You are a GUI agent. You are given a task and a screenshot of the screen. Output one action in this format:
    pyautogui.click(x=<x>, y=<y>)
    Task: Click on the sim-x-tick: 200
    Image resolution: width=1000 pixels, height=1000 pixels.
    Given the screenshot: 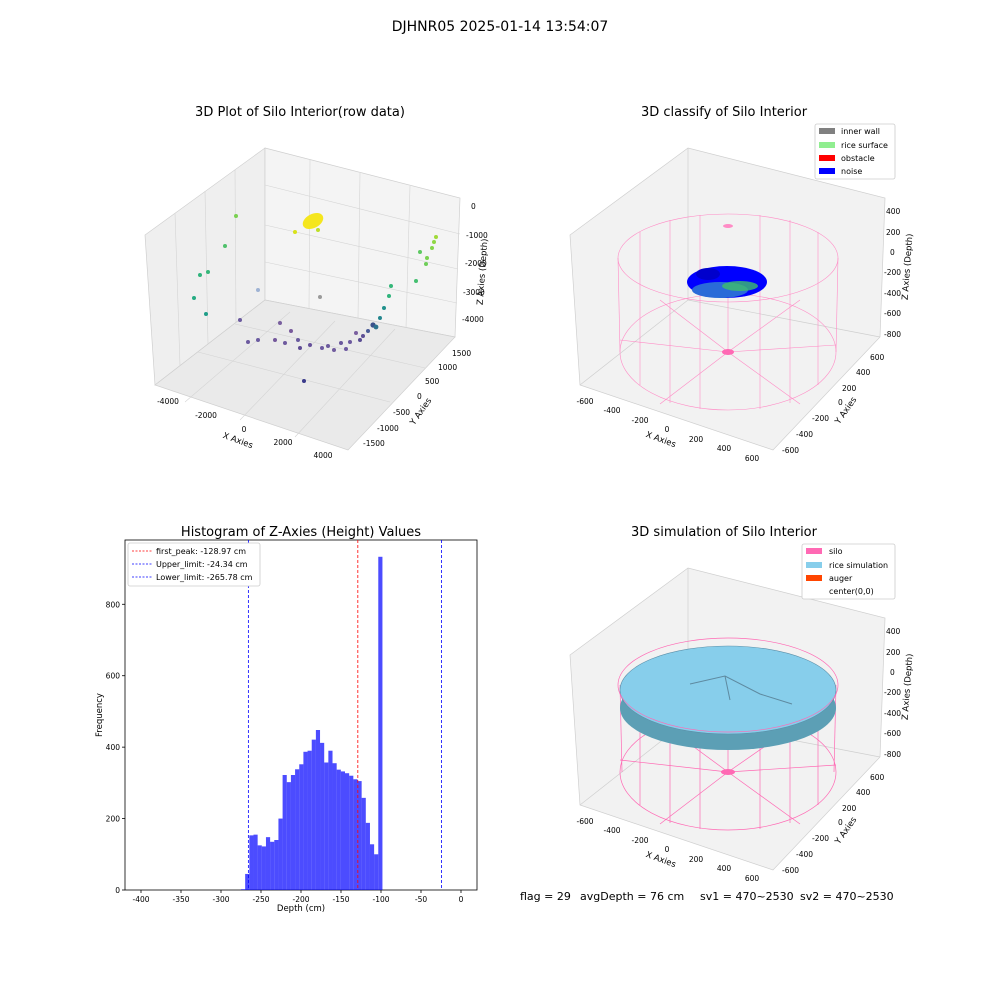 What is the action you would take?
    pyautogui.click(x=696, y=859)
    